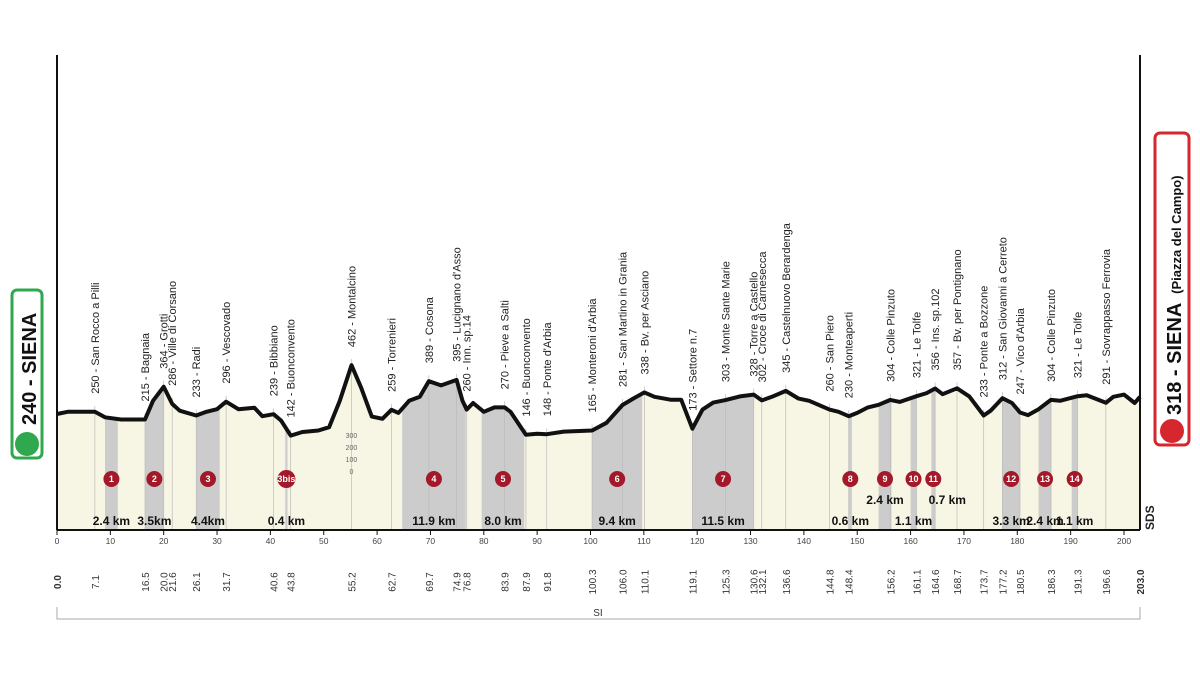 This screenshot has width=1200, height=675. Describe the element at coordinates (30, 369) in the screenshot. I see `start-label: 240 - SIENA` at that location.